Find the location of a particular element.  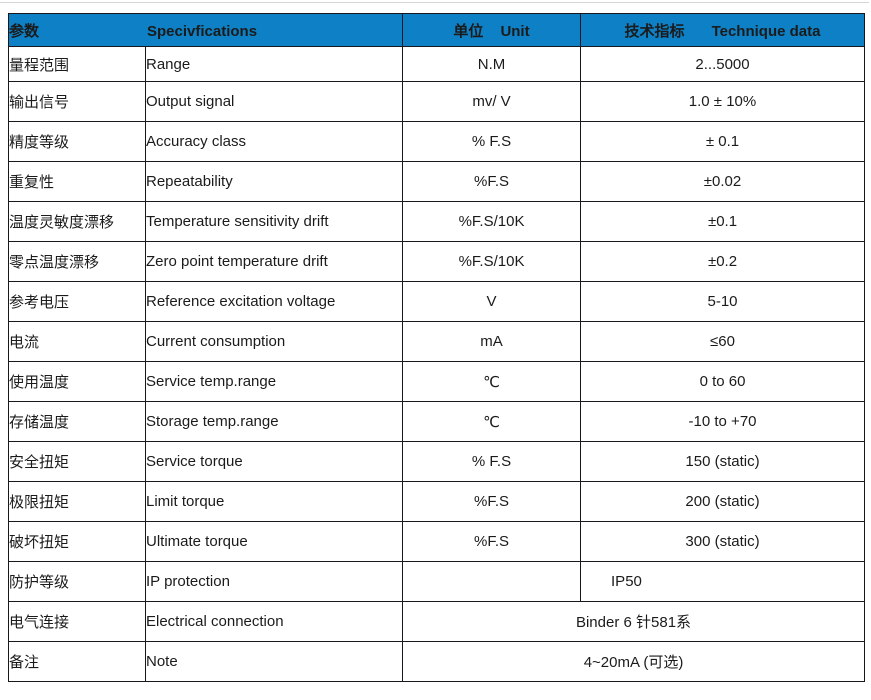

header-param-en: Specivfications is located at coordinates (202, 31).